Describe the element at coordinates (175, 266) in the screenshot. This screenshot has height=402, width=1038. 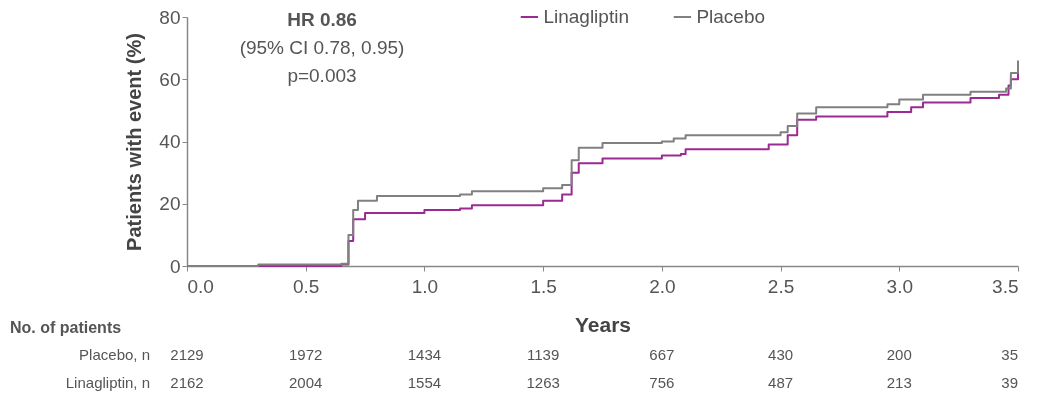
I see `y-tick-label: 0` at that location.